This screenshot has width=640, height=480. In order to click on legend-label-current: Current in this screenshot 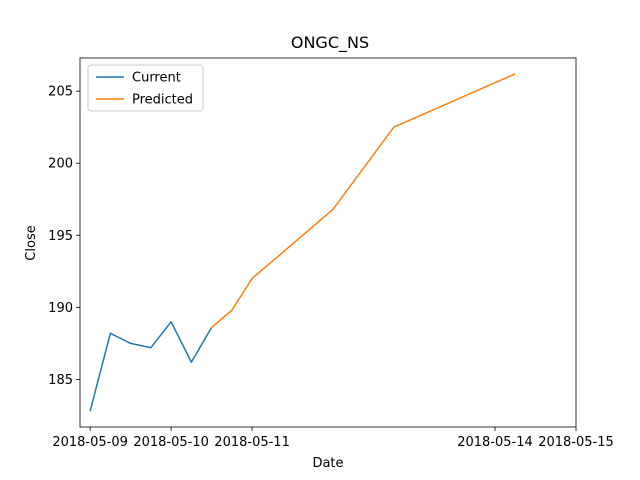, I will do `click(156, 78)`.